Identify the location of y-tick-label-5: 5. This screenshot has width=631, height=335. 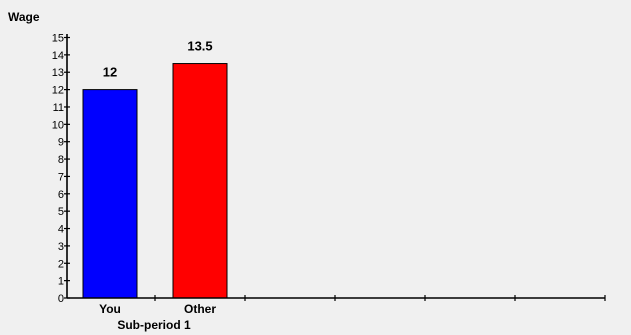
(61, 212).